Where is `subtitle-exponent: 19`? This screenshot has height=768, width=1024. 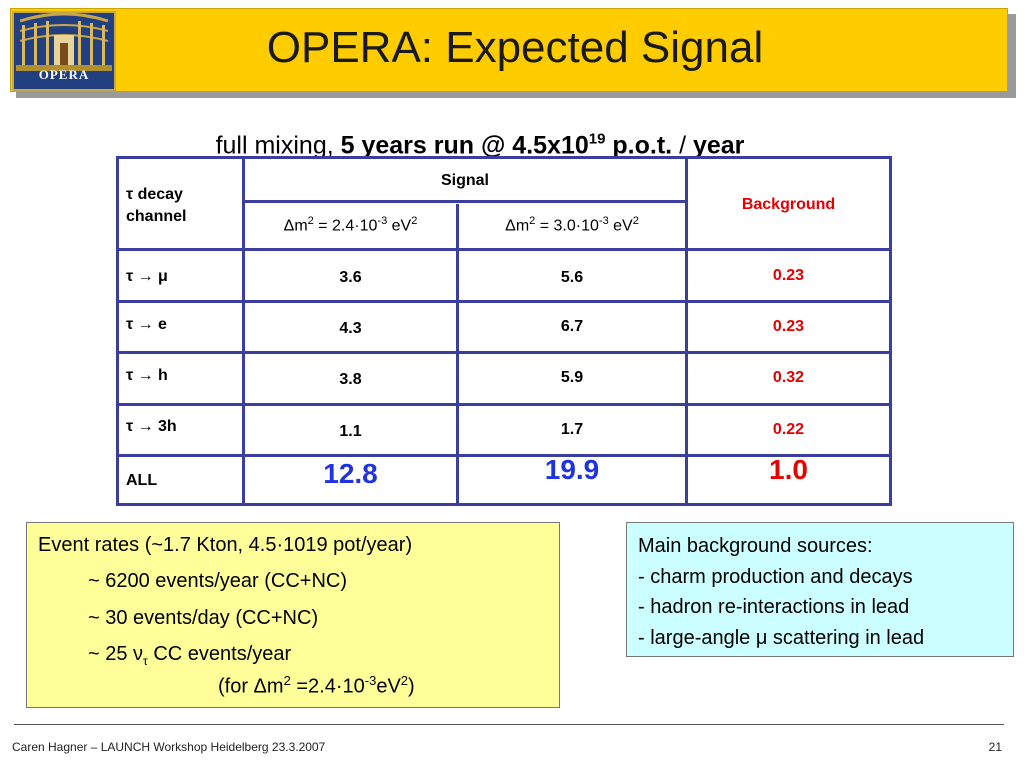 subtitle-exponent: 19 is located at coordinates (597, 139).